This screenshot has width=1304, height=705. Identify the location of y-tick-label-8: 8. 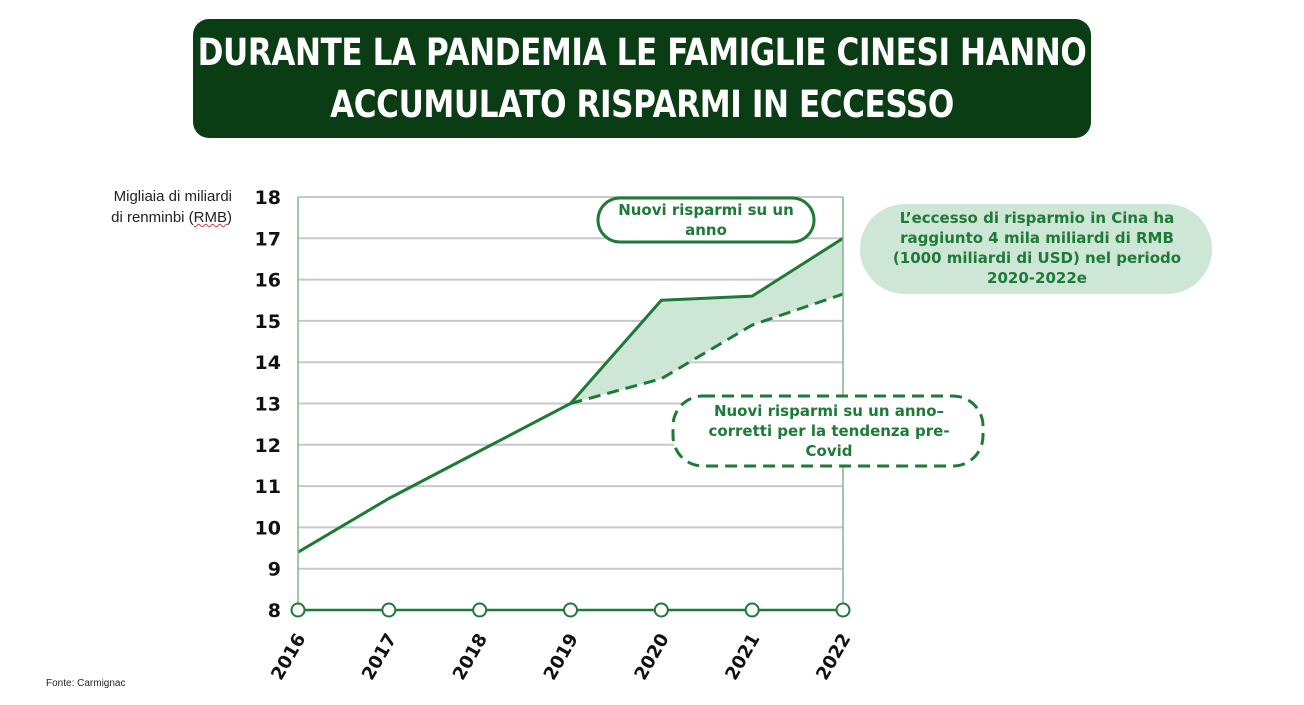
(274, 611).